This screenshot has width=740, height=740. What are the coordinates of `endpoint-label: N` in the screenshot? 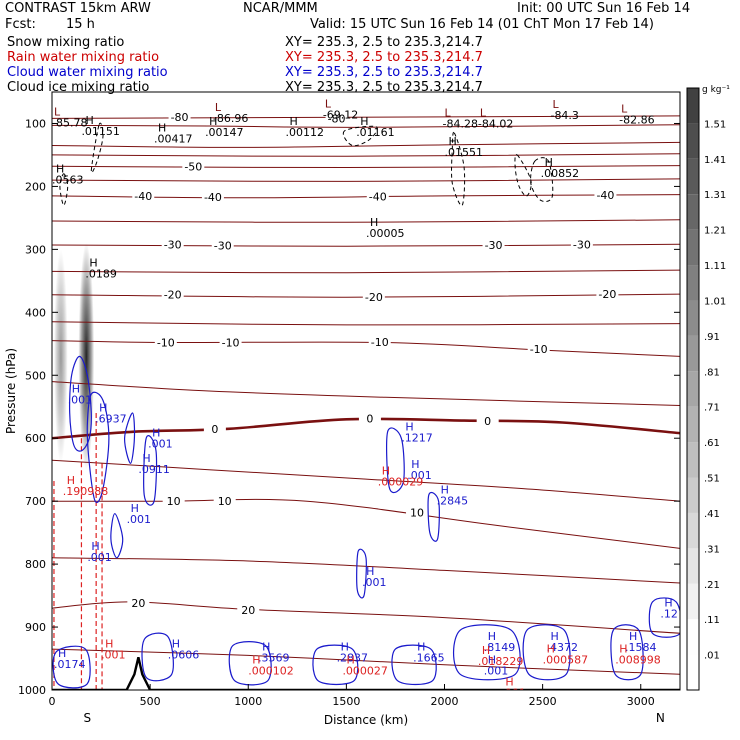 It's located at (660, 718).